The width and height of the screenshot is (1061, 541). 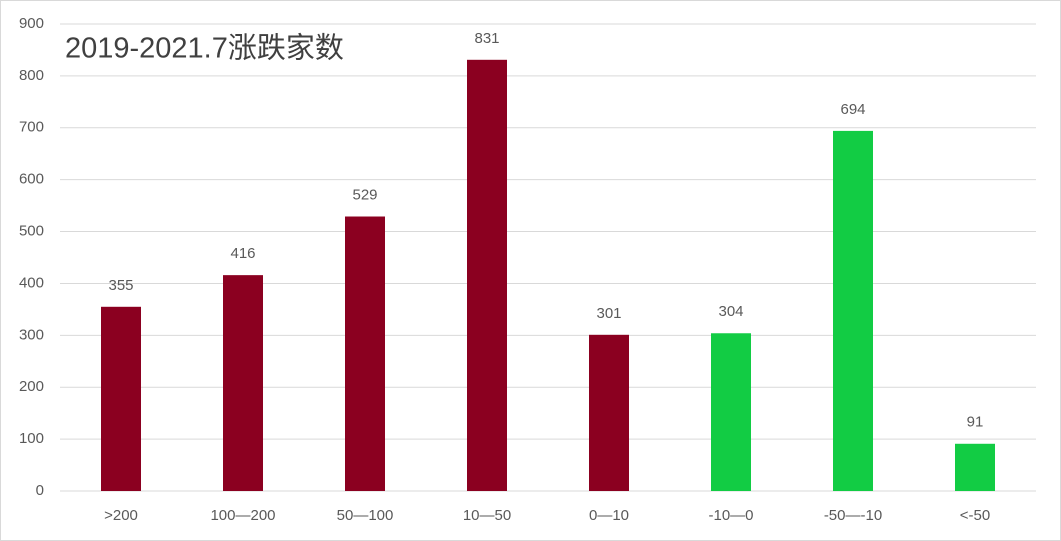 I want to click on data-label: 694, so click(x=852, y=109).